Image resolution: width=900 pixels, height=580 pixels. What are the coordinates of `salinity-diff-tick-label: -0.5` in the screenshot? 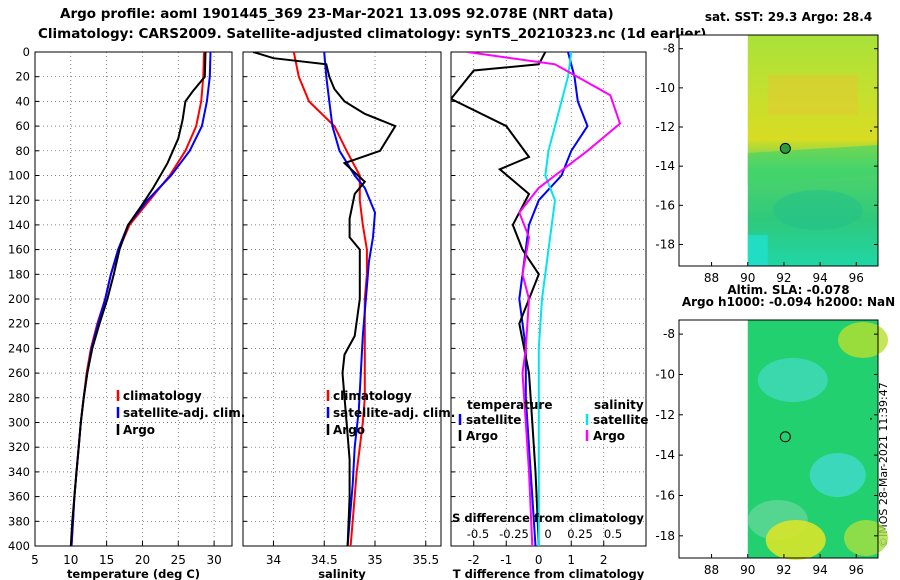 It's located at (478, 534).